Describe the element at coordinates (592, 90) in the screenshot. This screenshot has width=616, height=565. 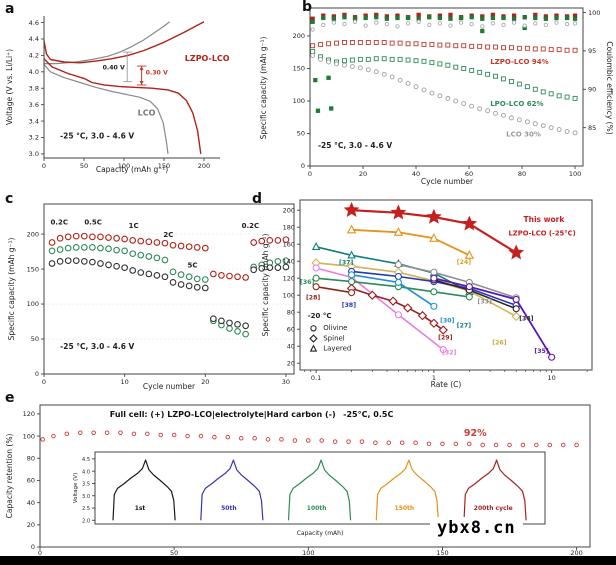
I see `svg-text: 90` at that location.